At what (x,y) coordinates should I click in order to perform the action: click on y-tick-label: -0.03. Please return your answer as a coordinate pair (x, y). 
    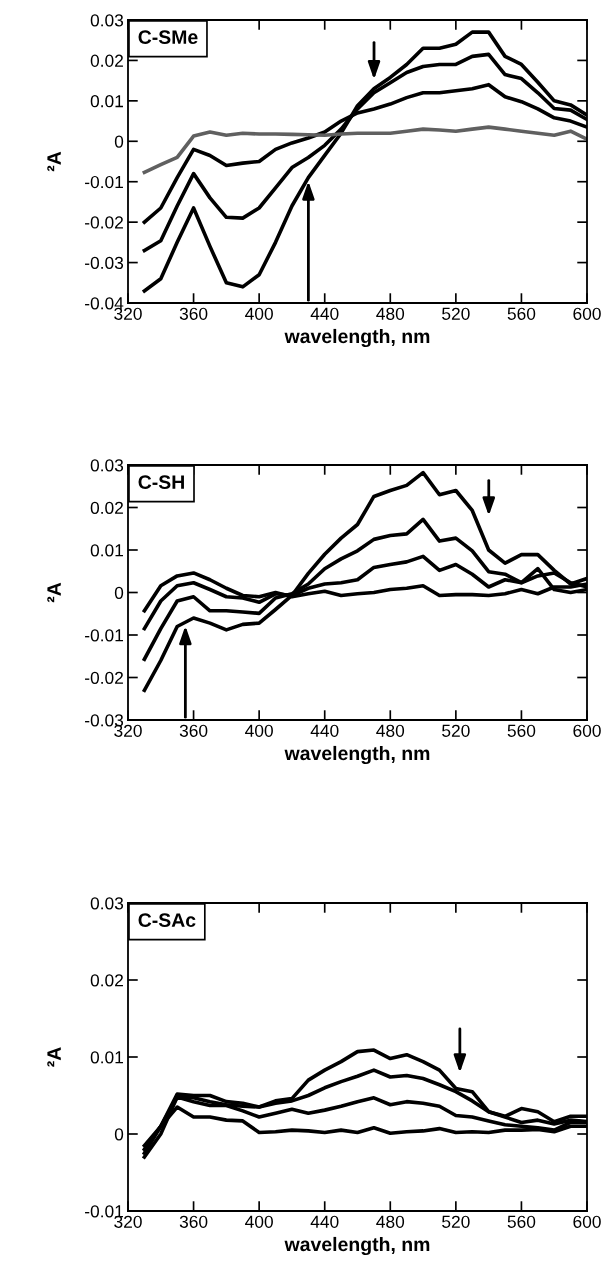
    Looking at the image, I should click on (104, 263).